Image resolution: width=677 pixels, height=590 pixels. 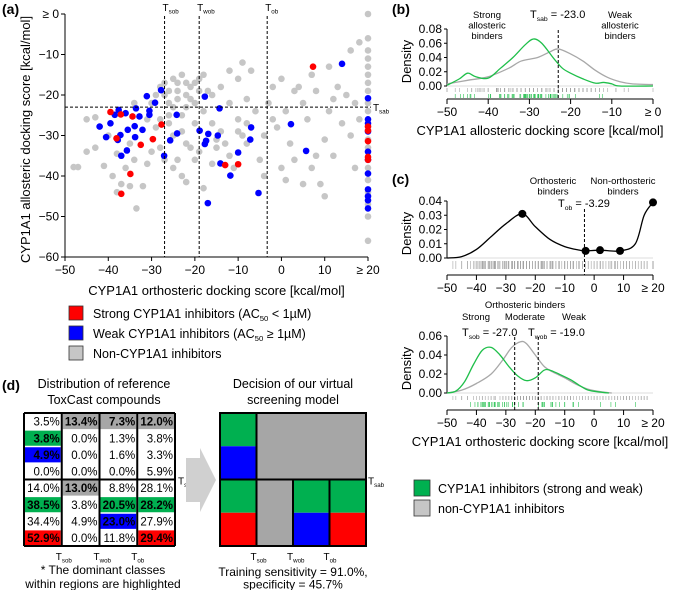 What do you see at coordinates (431, 258) in the screenshot?
I see `y-tick-label-c-top: 0.00` at bounding box center [431, 258].